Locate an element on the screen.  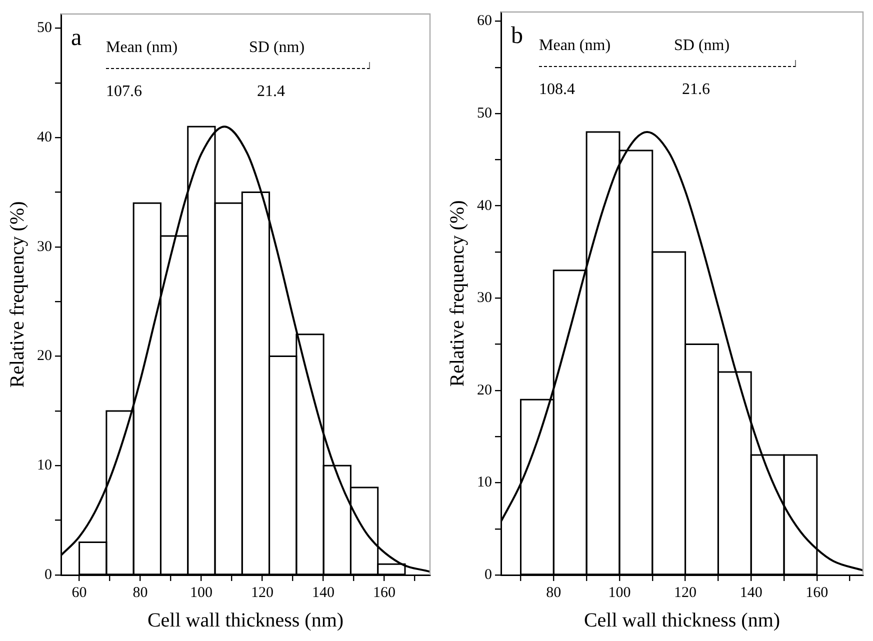
annotation: 21.4 is located at coordinates (271, 91).